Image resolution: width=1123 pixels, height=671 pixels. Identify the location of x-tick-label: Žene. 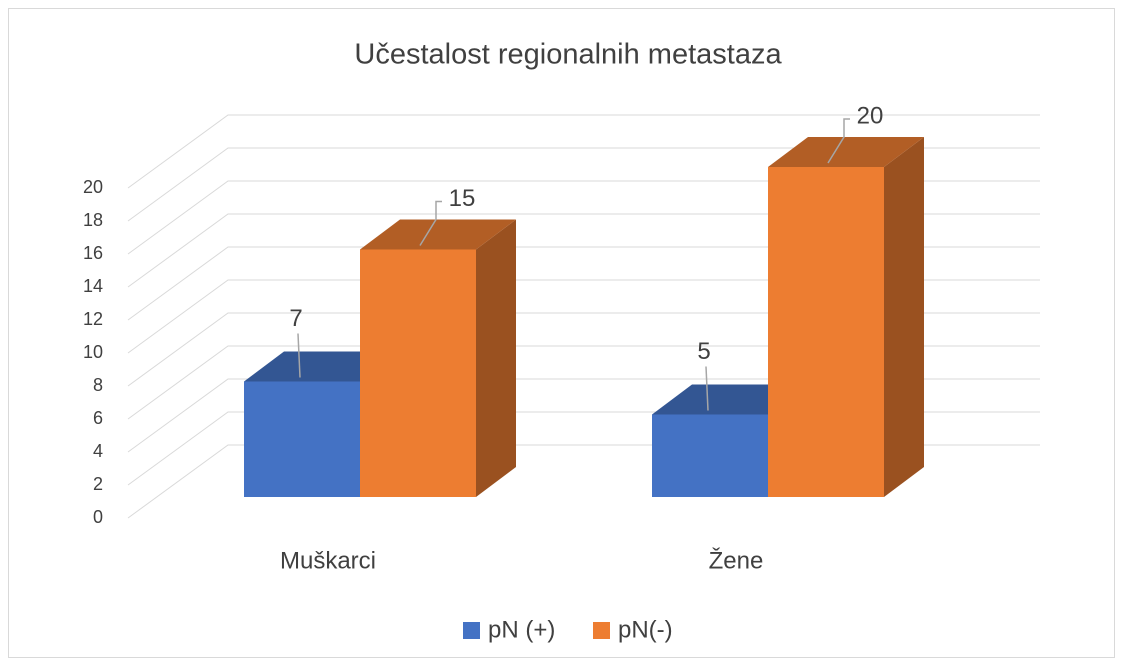
(736, 560).